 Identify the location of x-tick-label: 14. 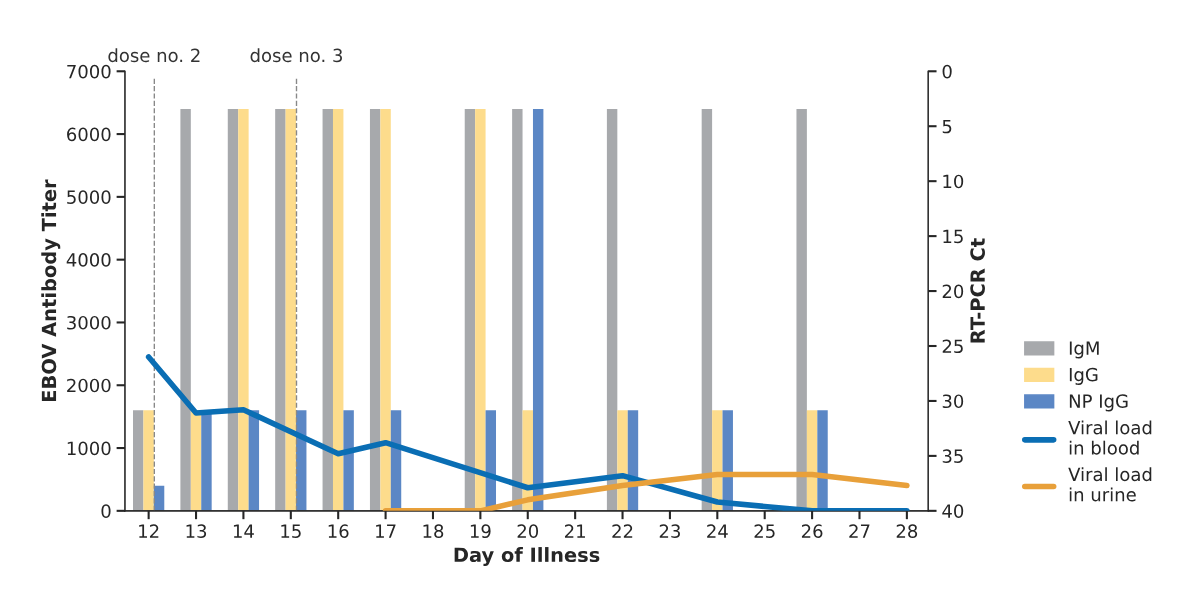
(243, 531).